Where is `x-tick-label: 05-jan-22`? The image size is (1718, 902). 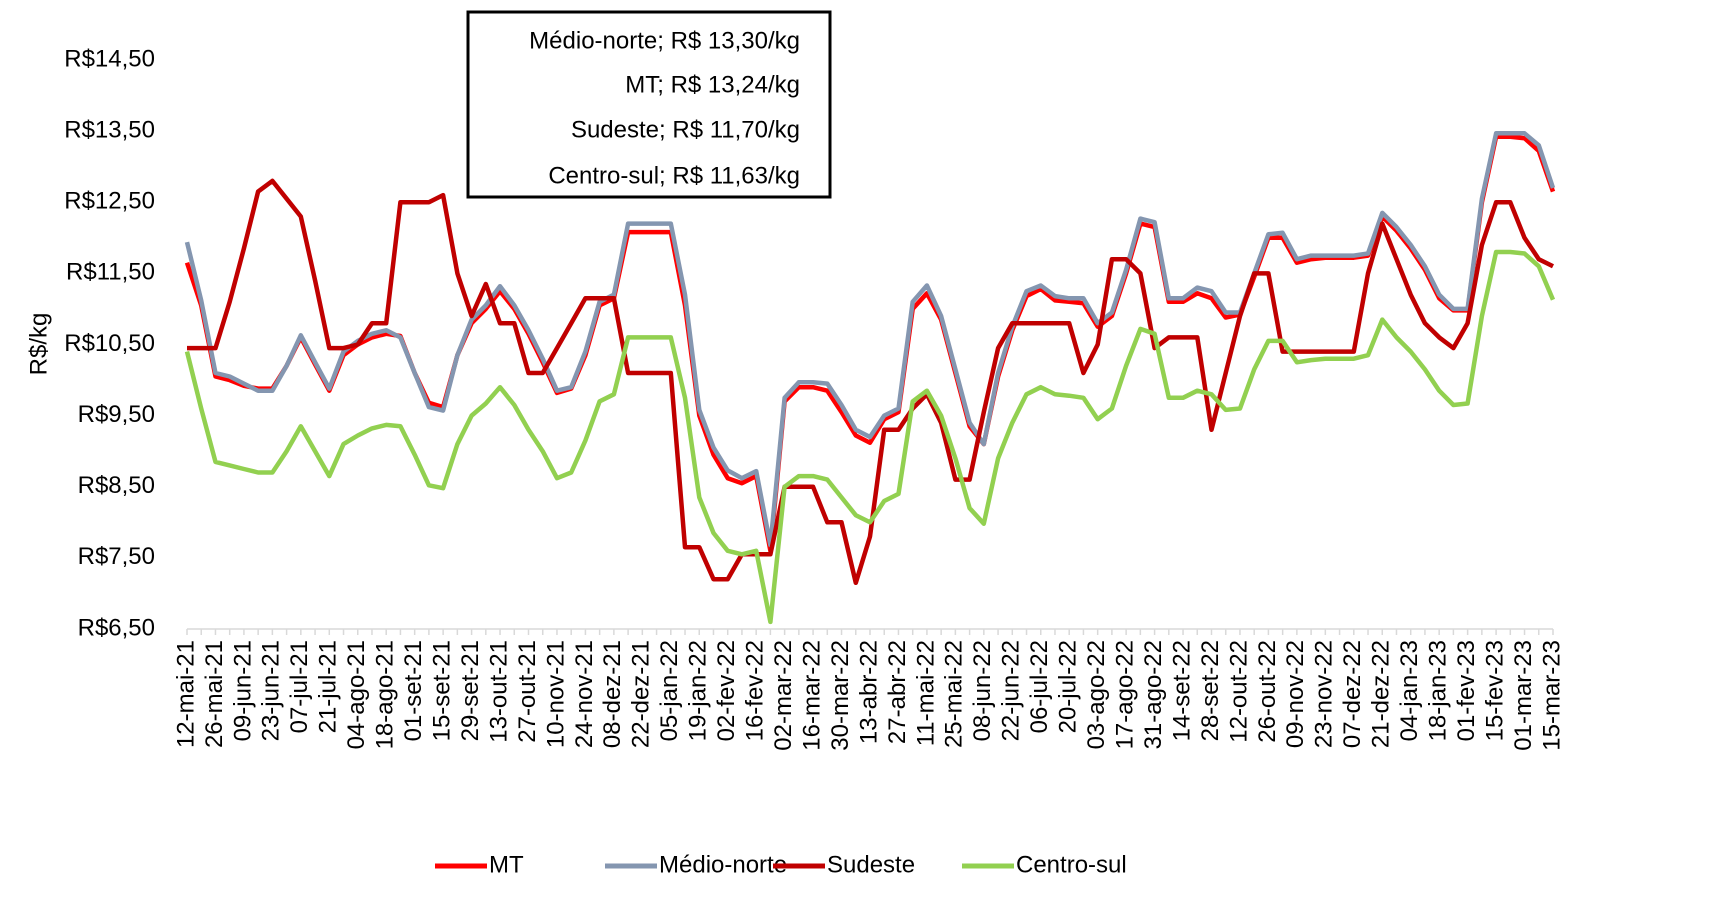 x-tick-label: 05-jan-22 is located at coordinates (669, 690).